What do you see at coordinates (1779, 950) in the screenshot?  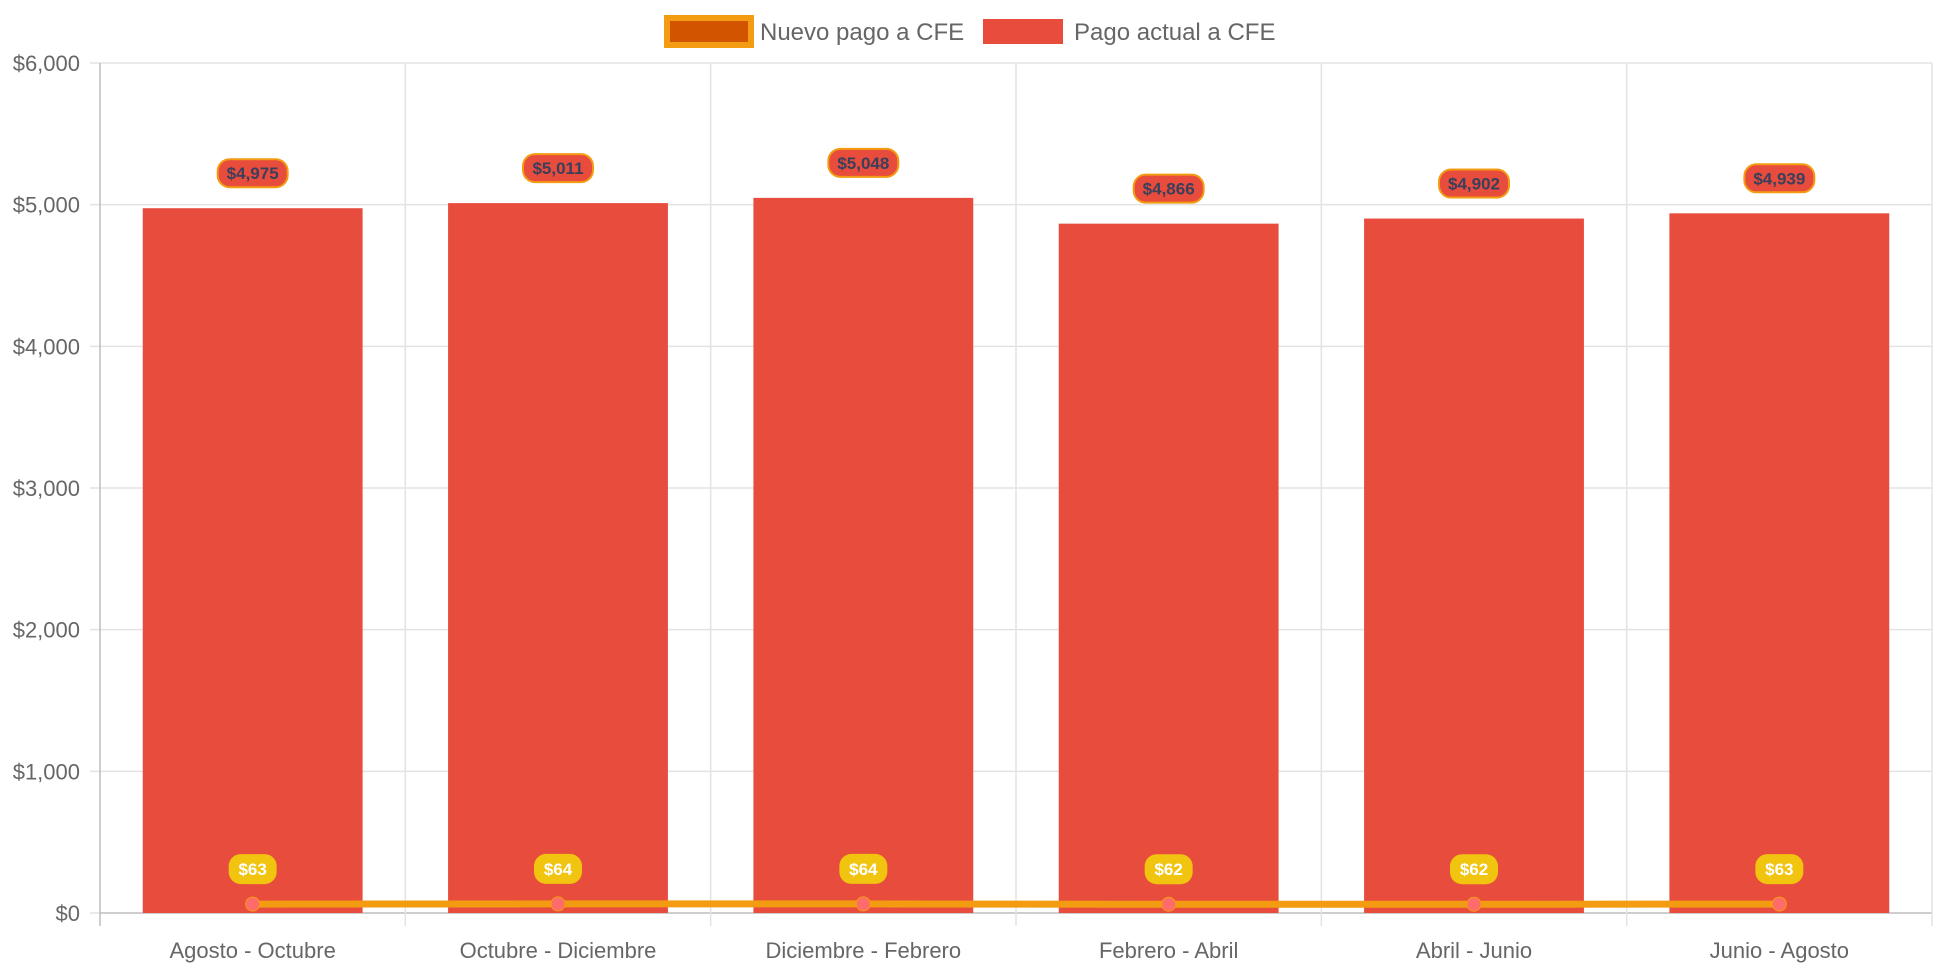 I see `x-tick-label: Junio - Agosto` at bounding box center [1779, 950].